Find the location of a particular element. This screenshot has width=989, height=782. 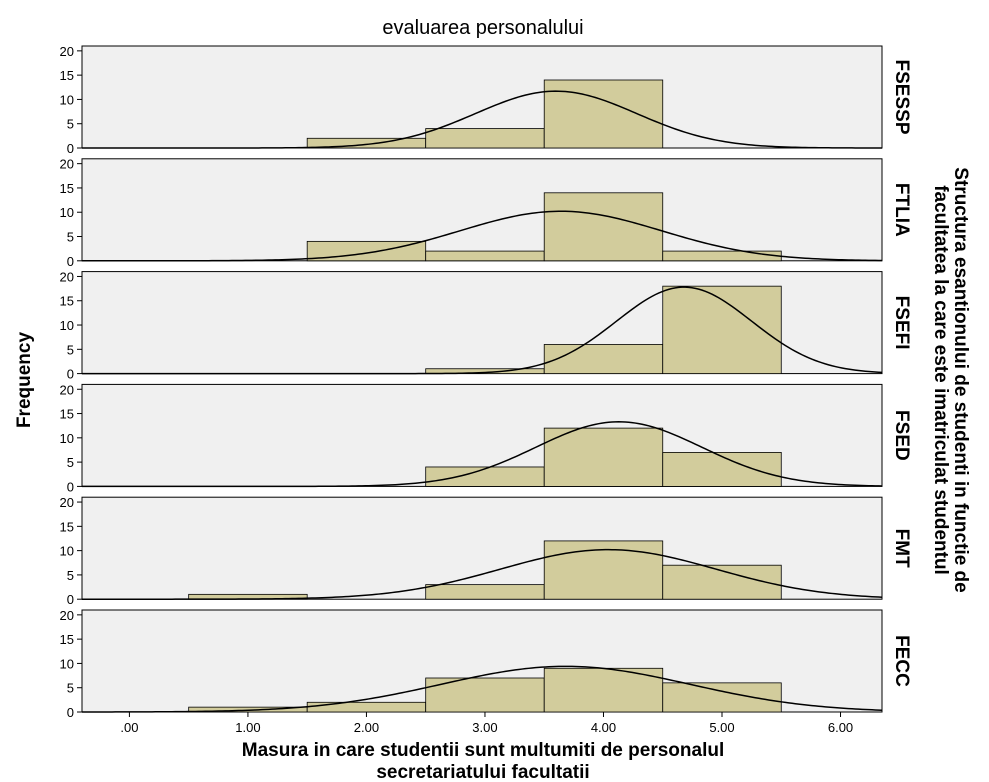

panel-fmt: 0 5 10 15 20 FMT is located at coordinates (486, 551).